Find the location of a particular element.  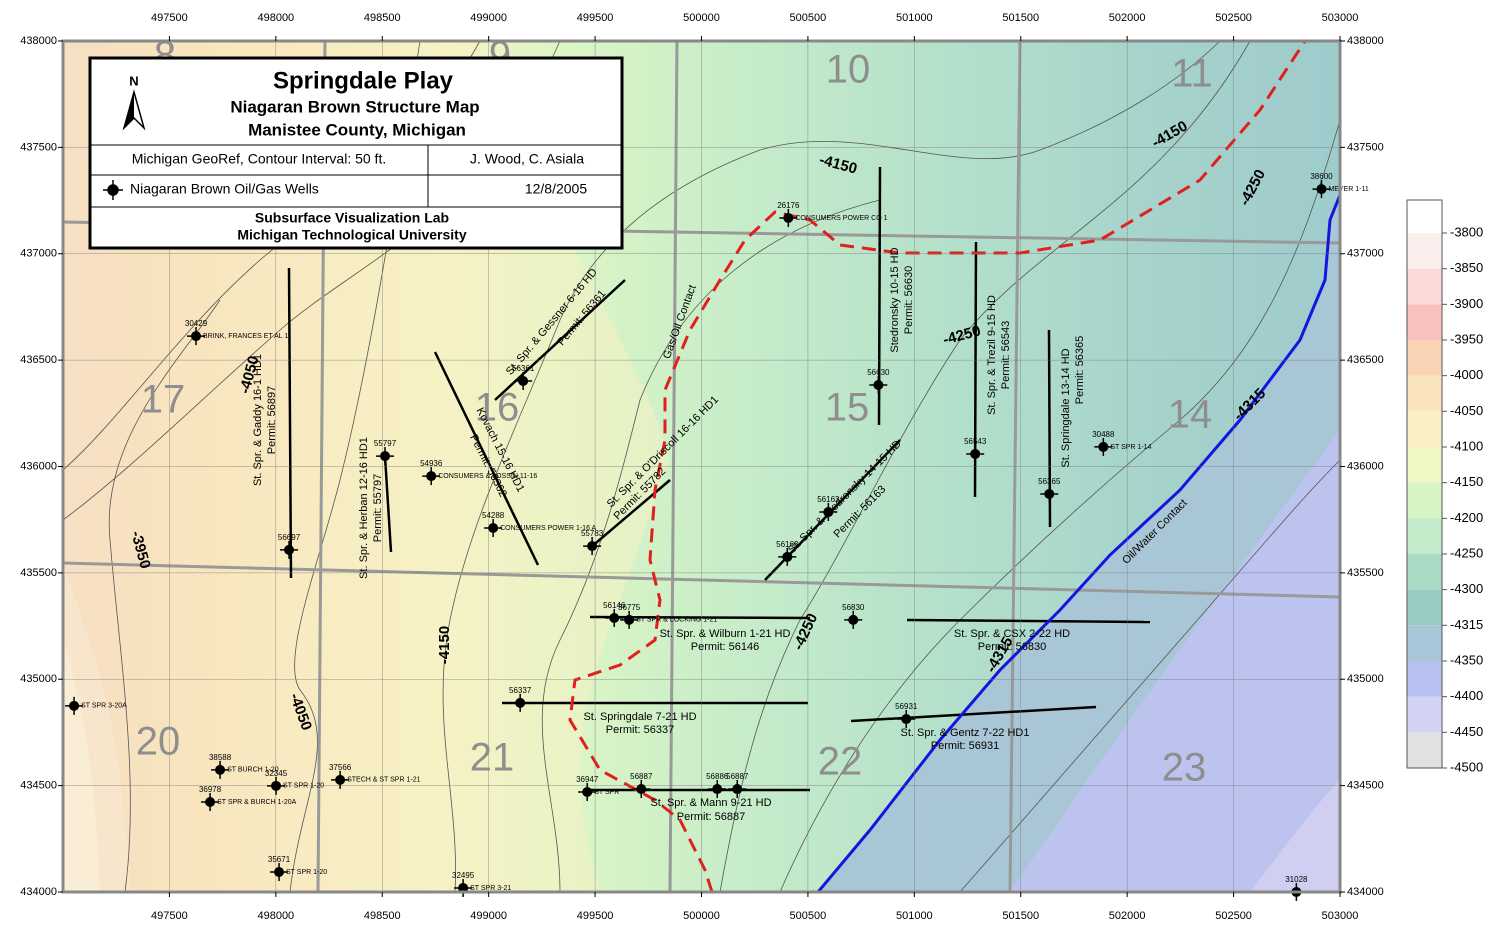

colorbar-label: -4250 is located at coordinates (1466, 552).